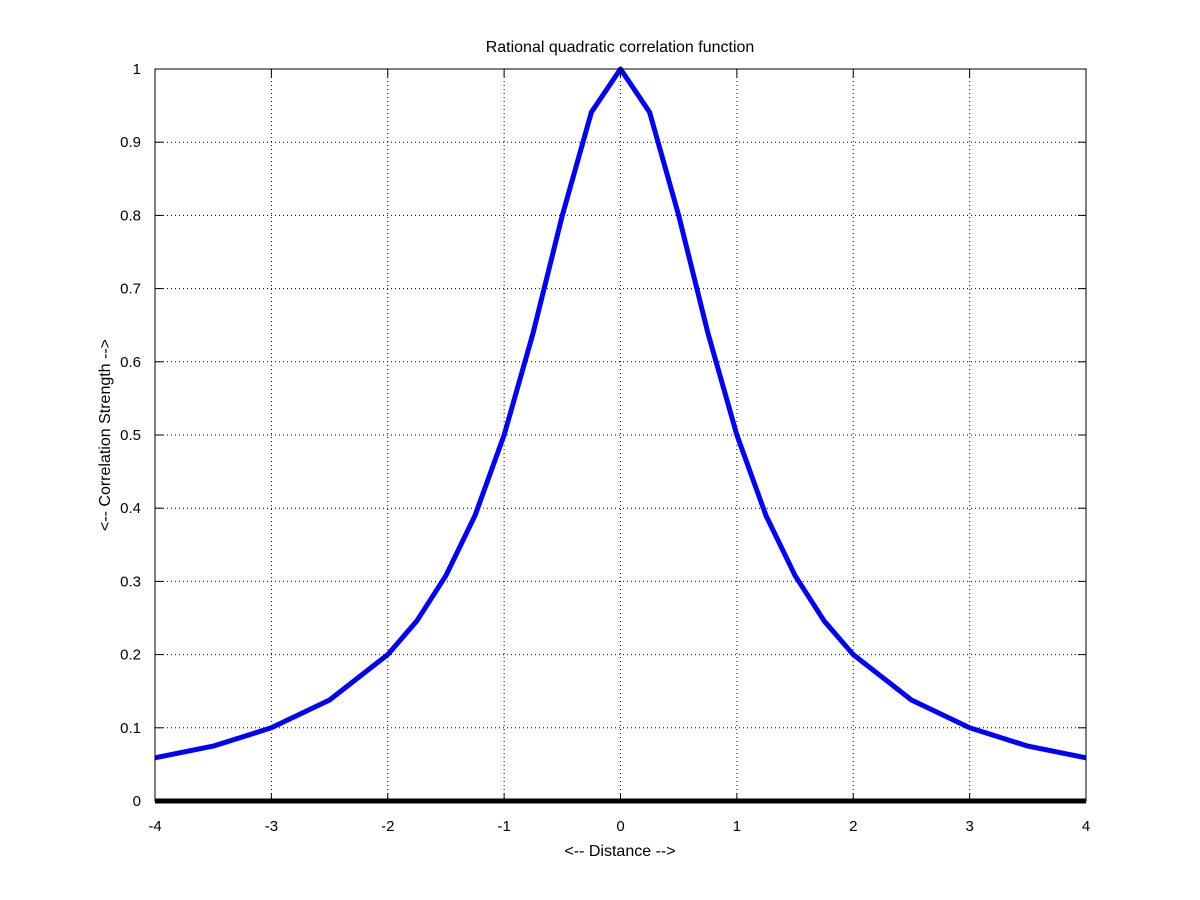  What do you see at coordinates (137, 801) in the screenshot?
I see `y-tick-label: 0` at bounding box center [137, 801].